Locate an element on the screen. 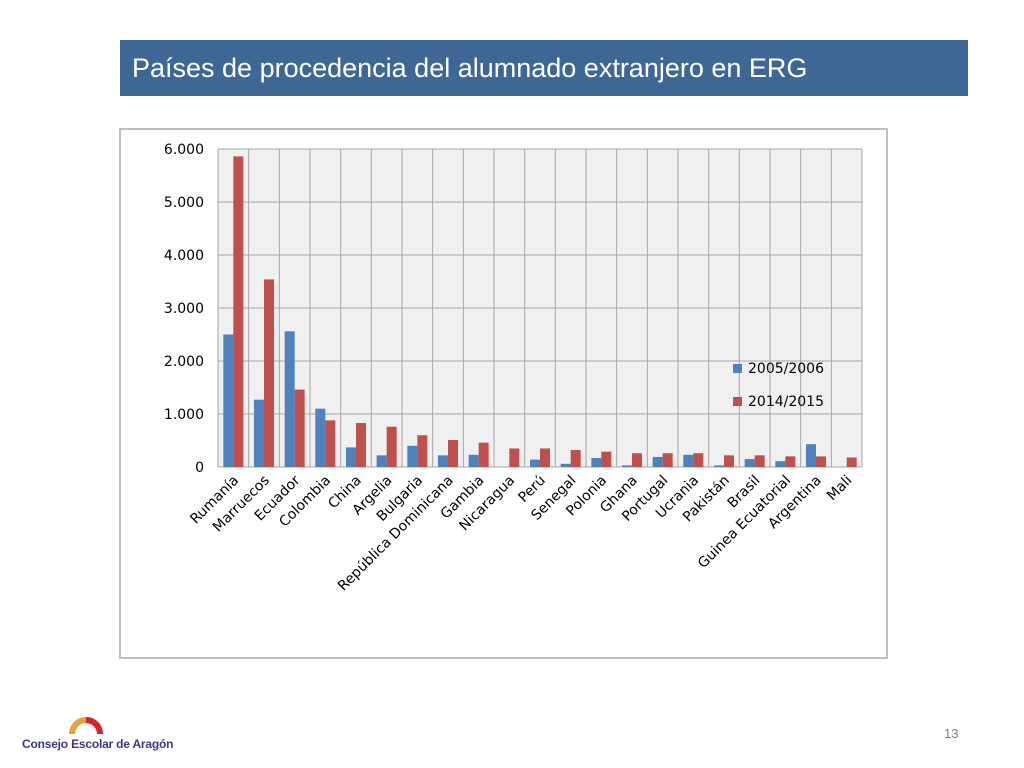  logo-text: Consejo Escolar de Aragón is located at coordinates (98, 744).